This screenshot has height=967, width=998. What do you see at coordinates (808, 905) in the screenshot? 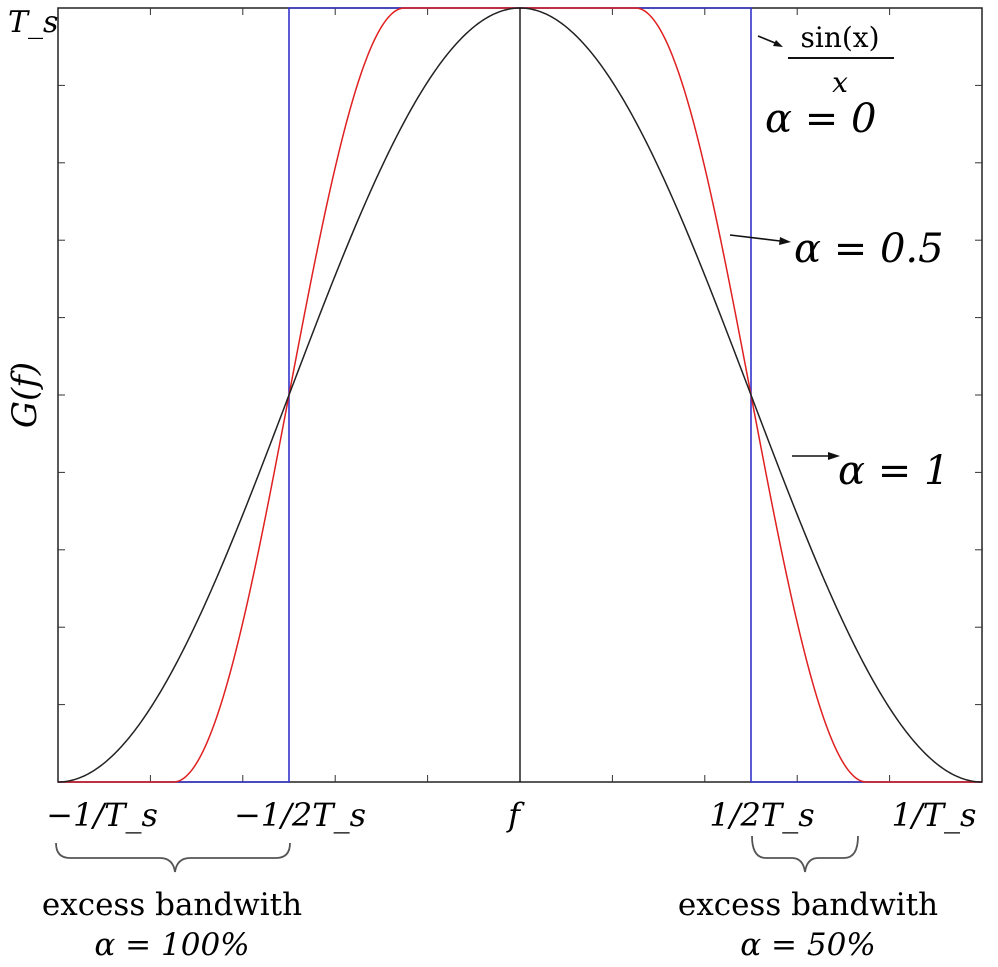
I see `excess-right-text: excess bandwith` at bounding box center [808, 905].